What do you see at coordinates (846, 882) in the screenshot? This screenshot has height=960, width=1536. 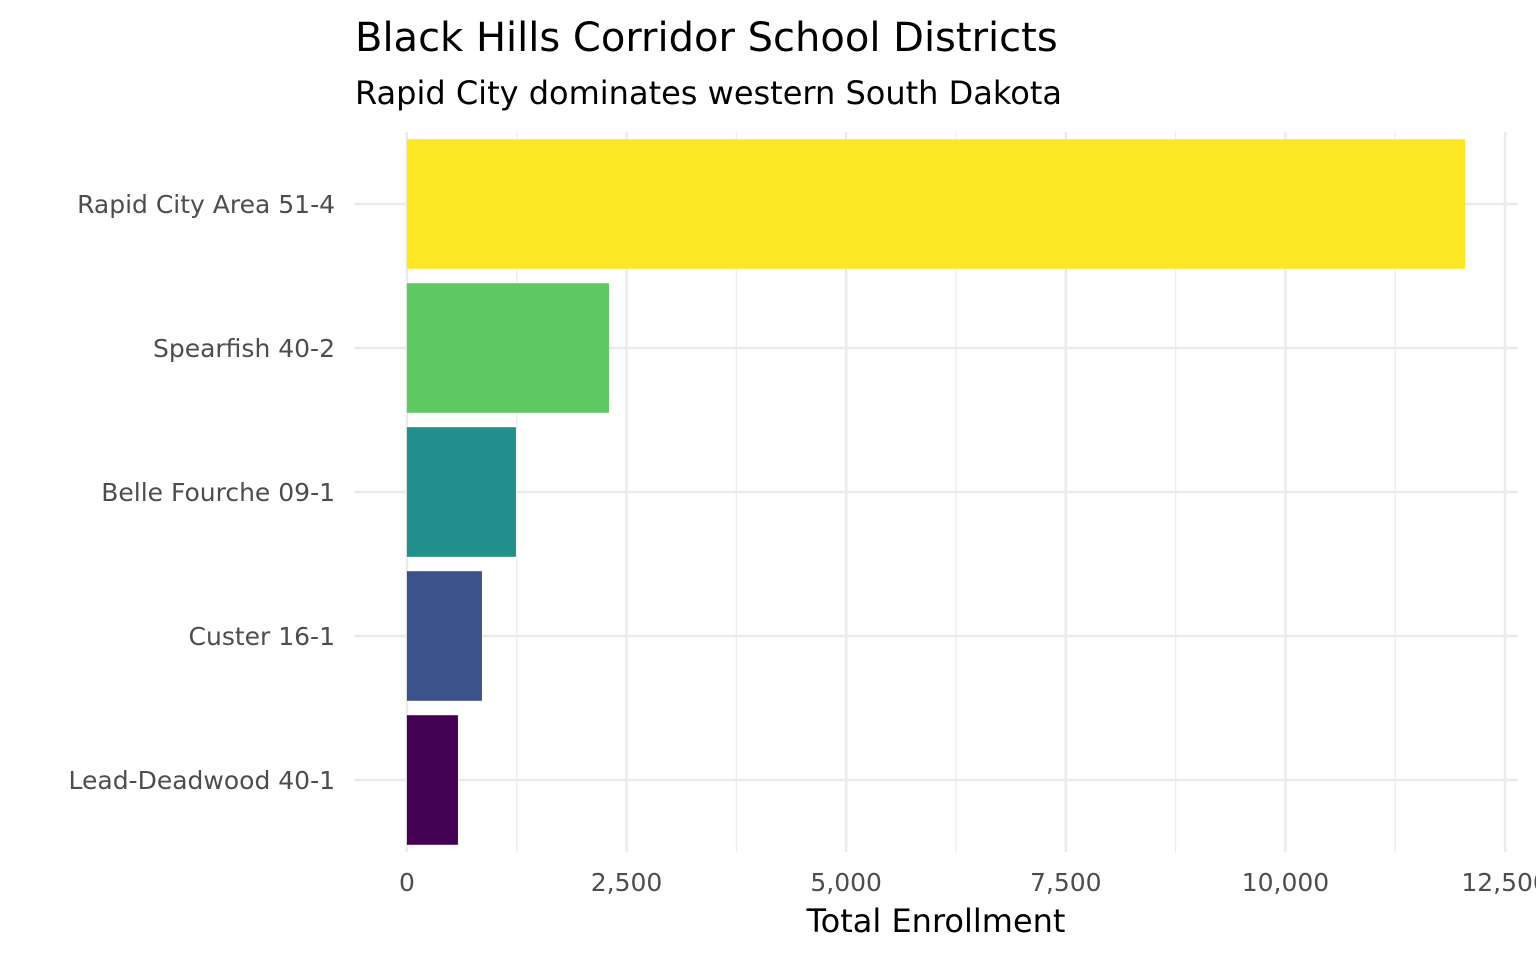 I see `x-tick-label: 5,000` at bounding box center [846, 882].